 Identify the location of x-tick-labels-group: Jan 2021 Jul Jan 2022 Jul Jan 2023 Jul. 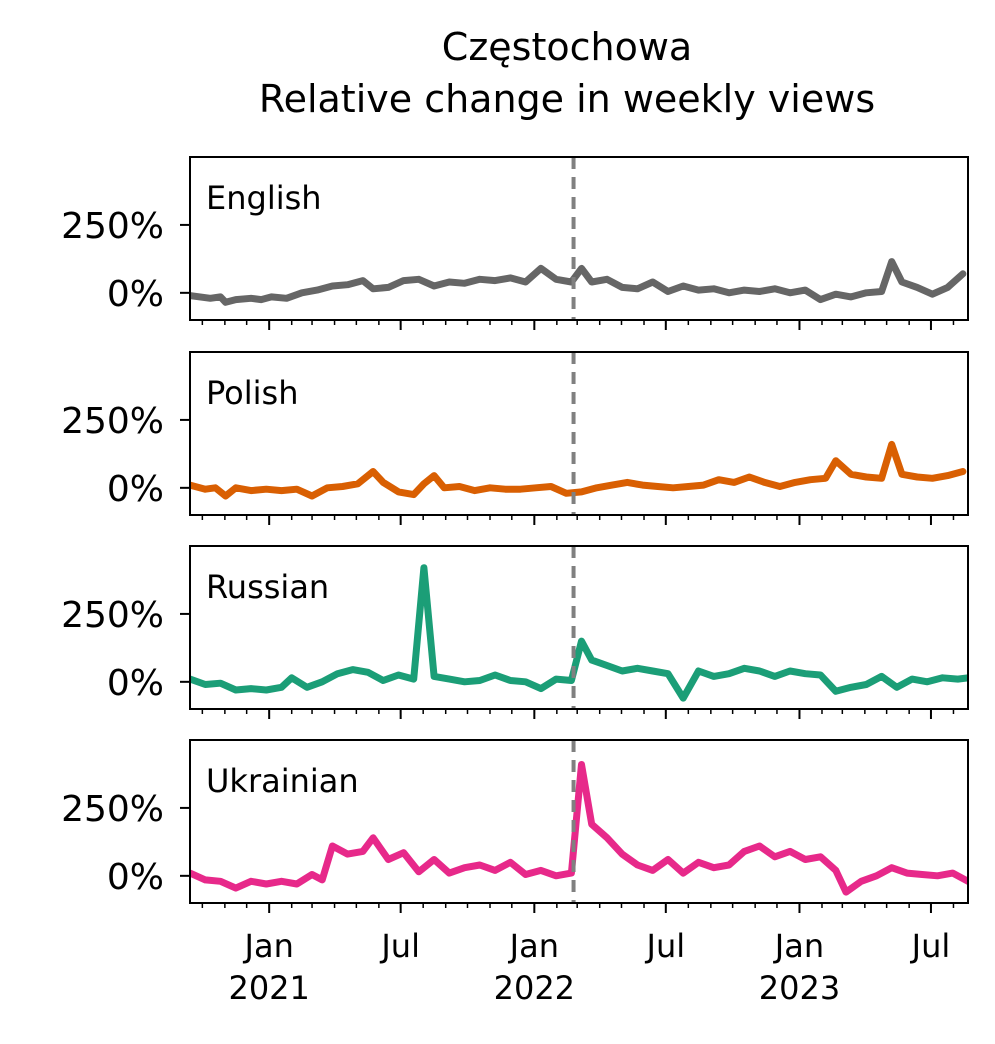
(589, 967).